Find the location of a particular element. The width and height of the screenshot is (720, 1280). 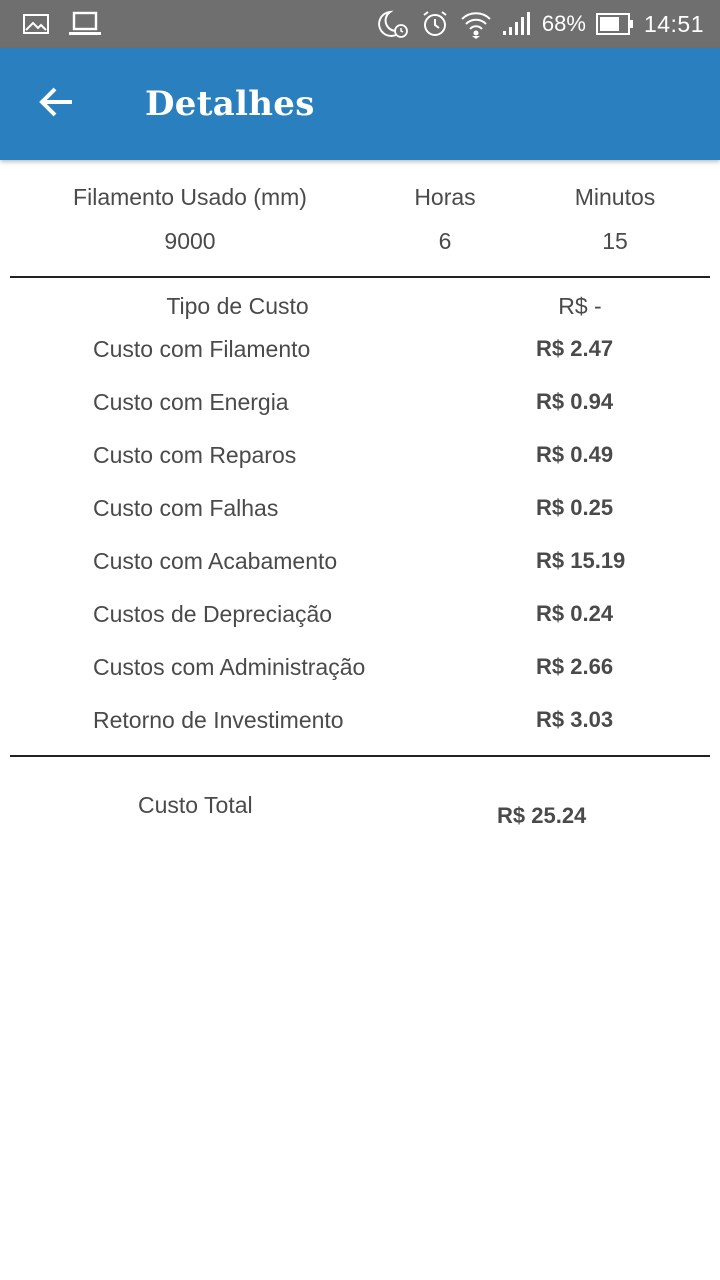

status-bar-system: 68% 14:51 is located at coordinates (540, 24).